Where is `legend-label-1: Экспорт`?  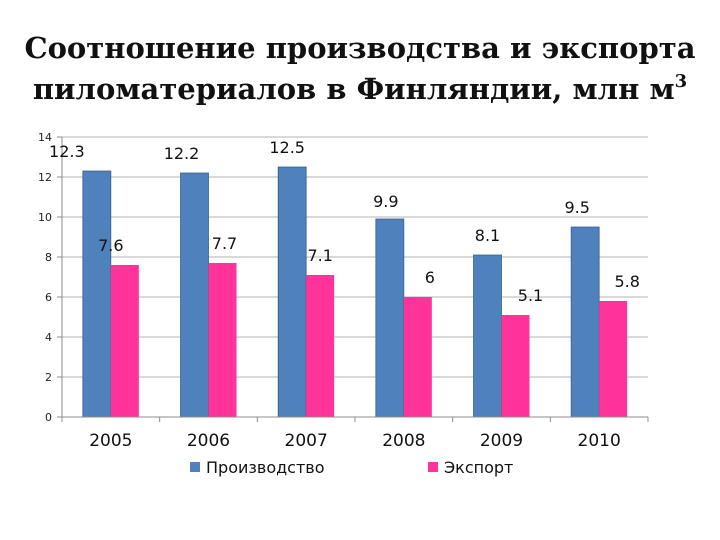
legend-label-1: Экспорт is located at coordinates (478, 467).